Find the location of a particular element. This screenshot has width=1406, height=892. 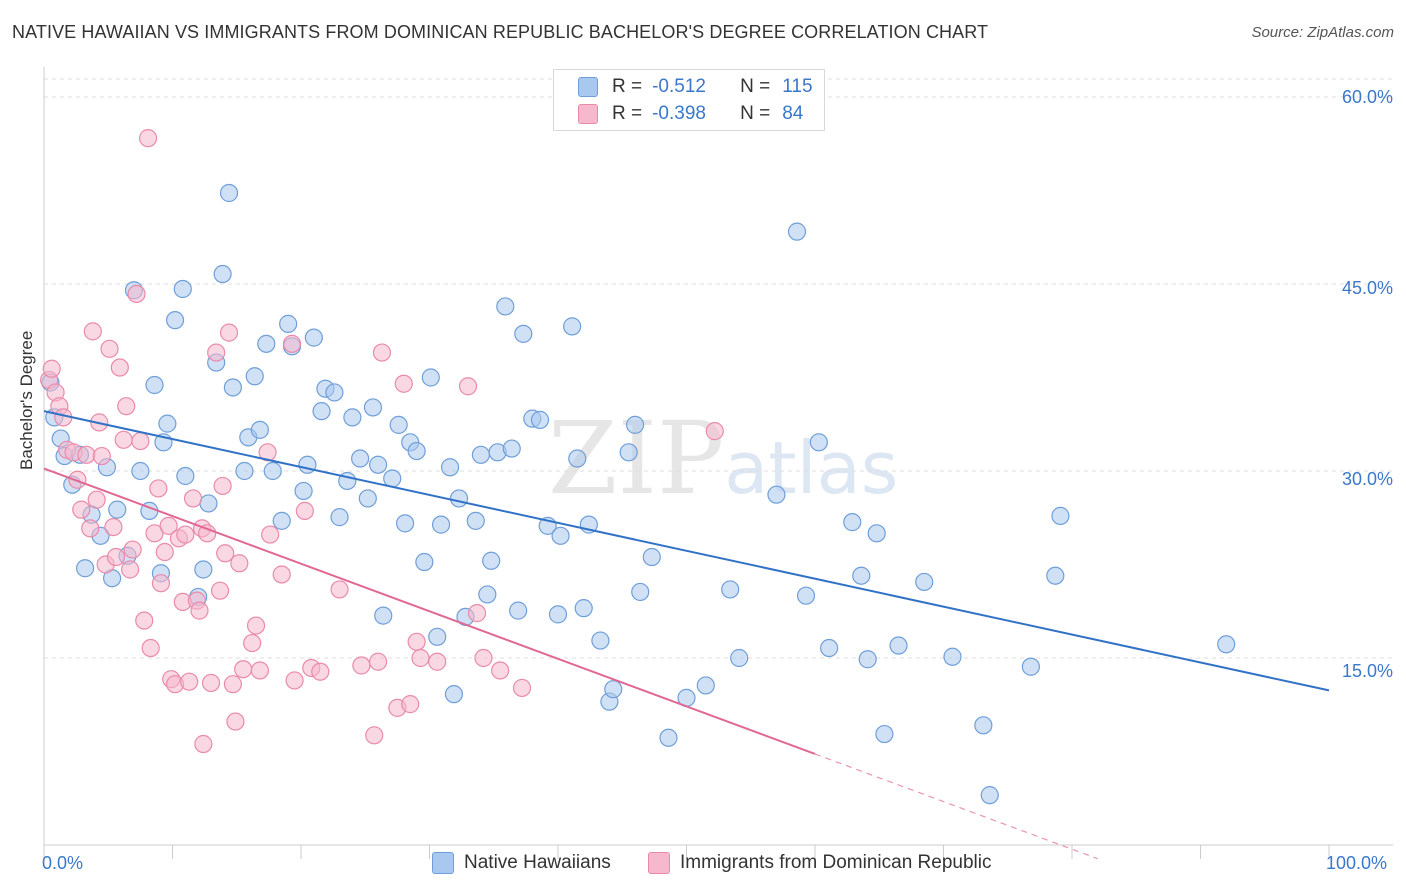

correlation-legend: R = -0.512 N = 115 R = -0.398 N = 84 is located at coordinates (689, 100).